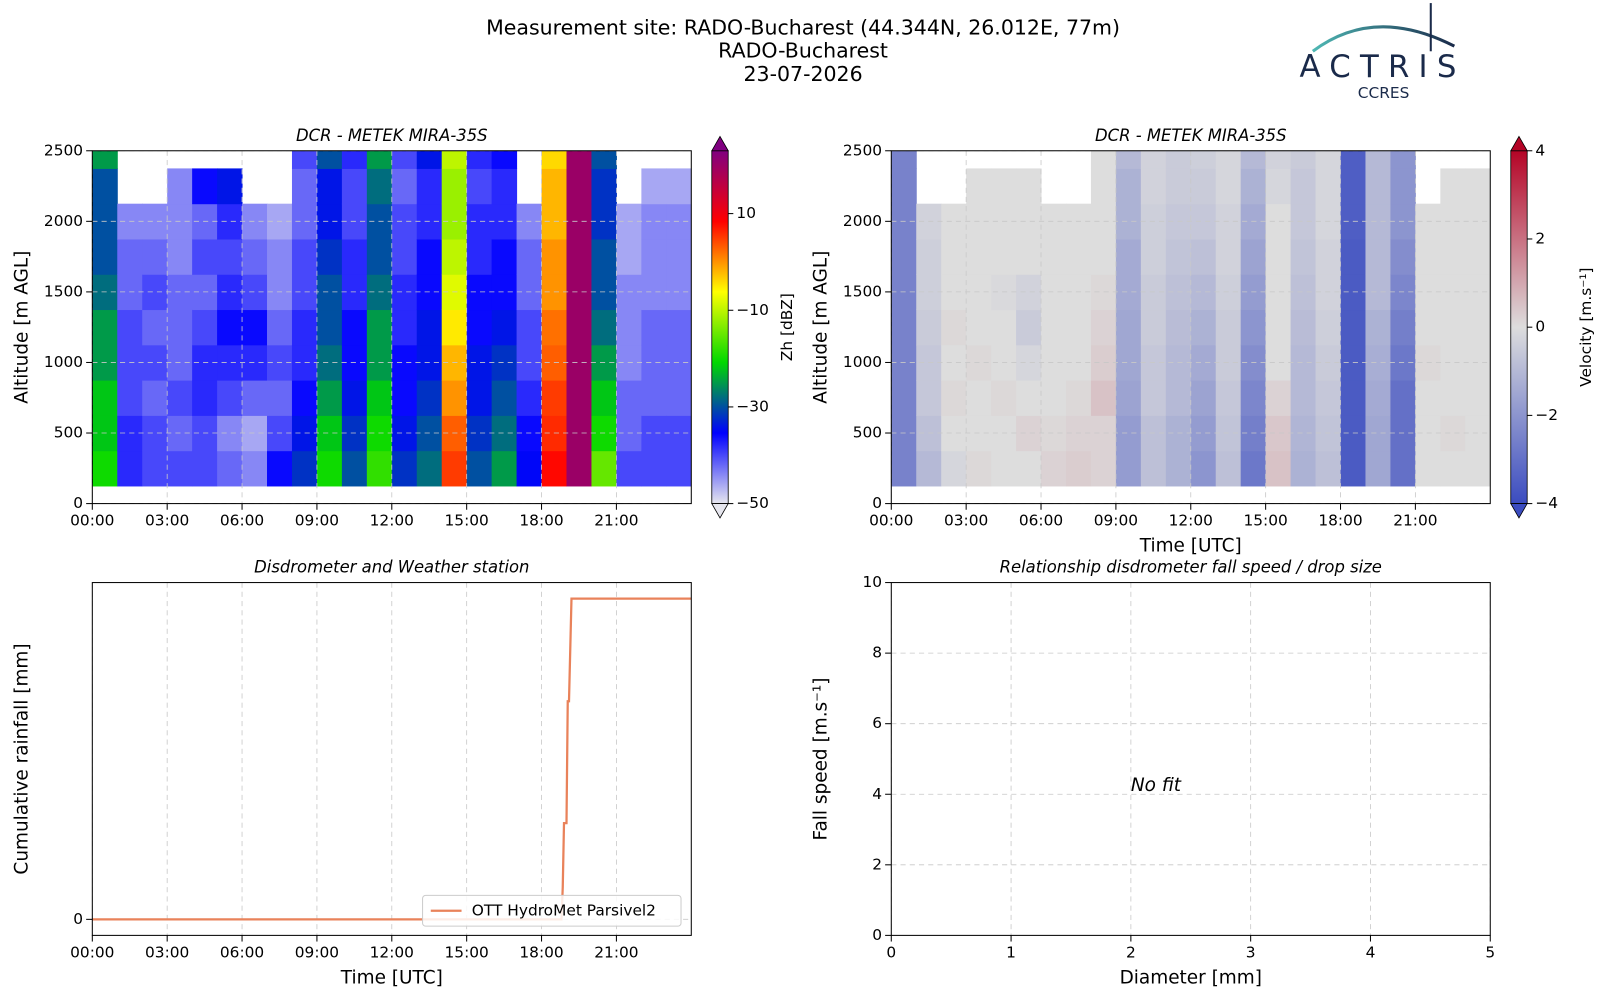  What do you see at coordinates (877, 503) in the screenshot?
I see `y-tick-label: 0` at bounding box center [877, 503].